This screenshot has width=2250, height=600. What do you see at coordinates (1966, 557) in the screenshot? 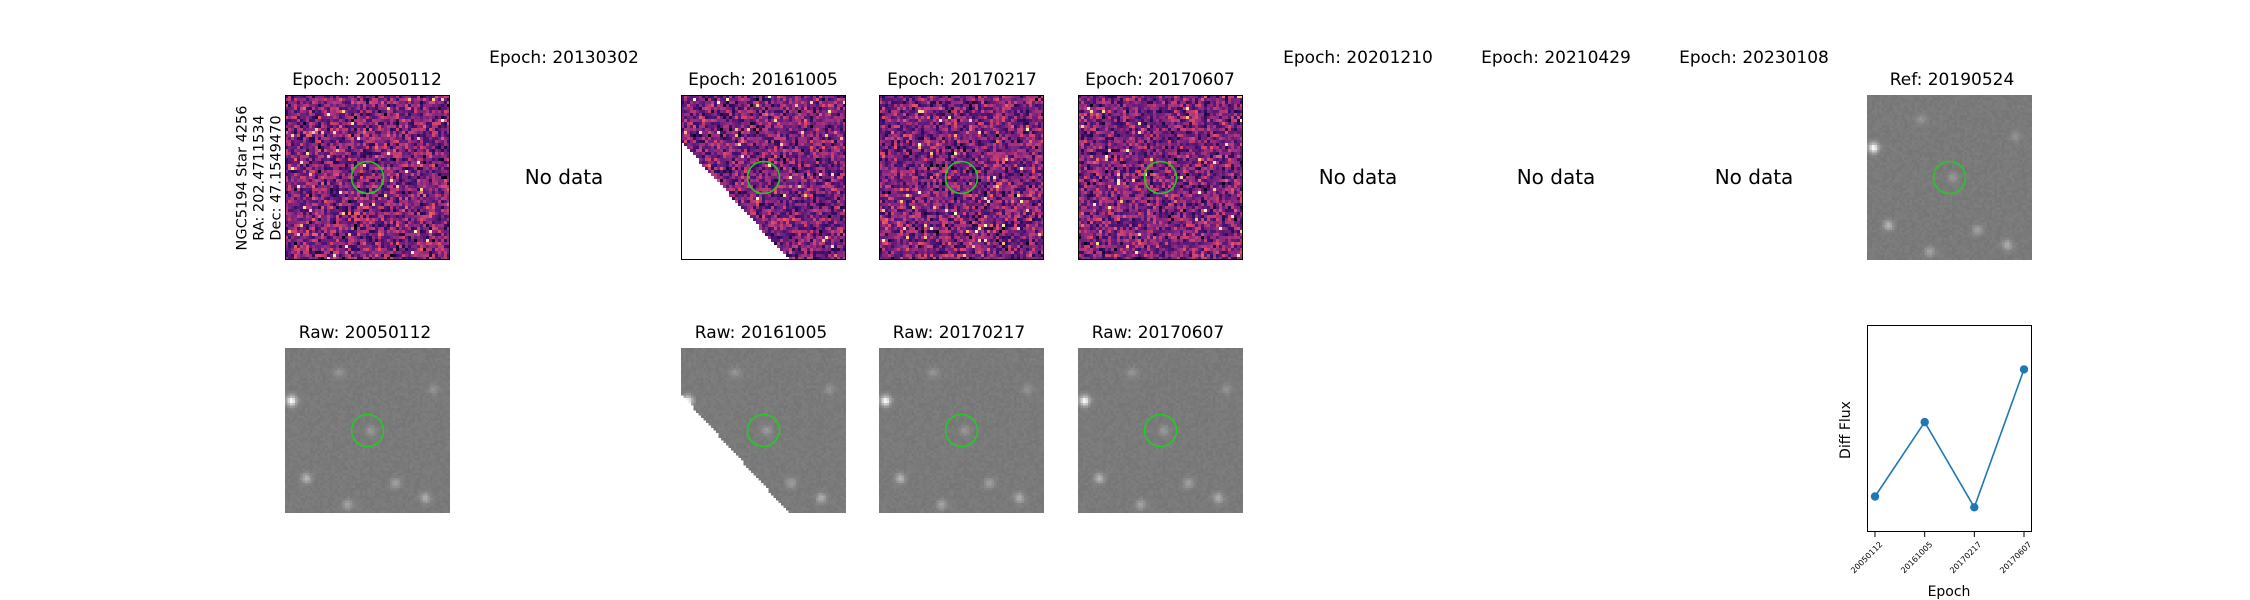
I see `lightcurve-xtick-label: 20170217` at bounding box center [1966, 557].